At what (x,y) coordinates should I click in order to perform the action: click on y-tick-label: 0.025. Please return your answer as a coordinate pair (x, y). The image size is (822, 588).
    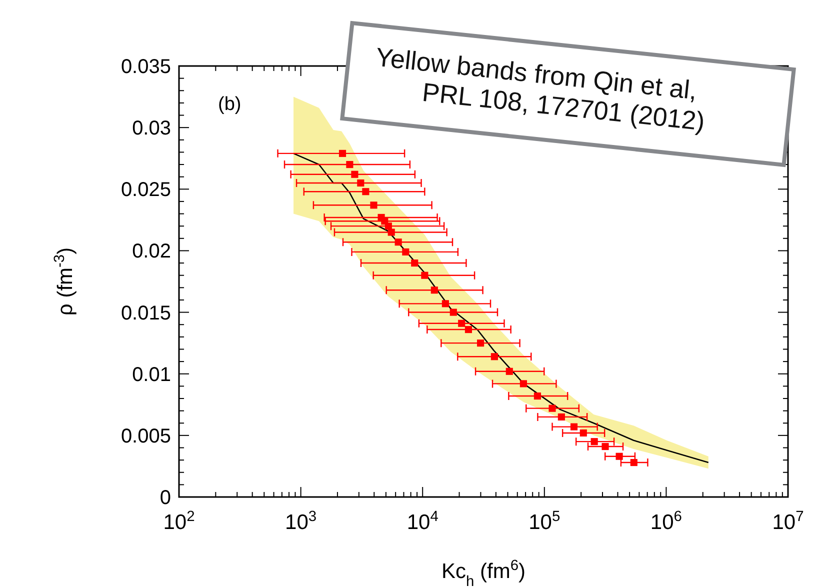
    Looking at the image, I should click on (145, 190).